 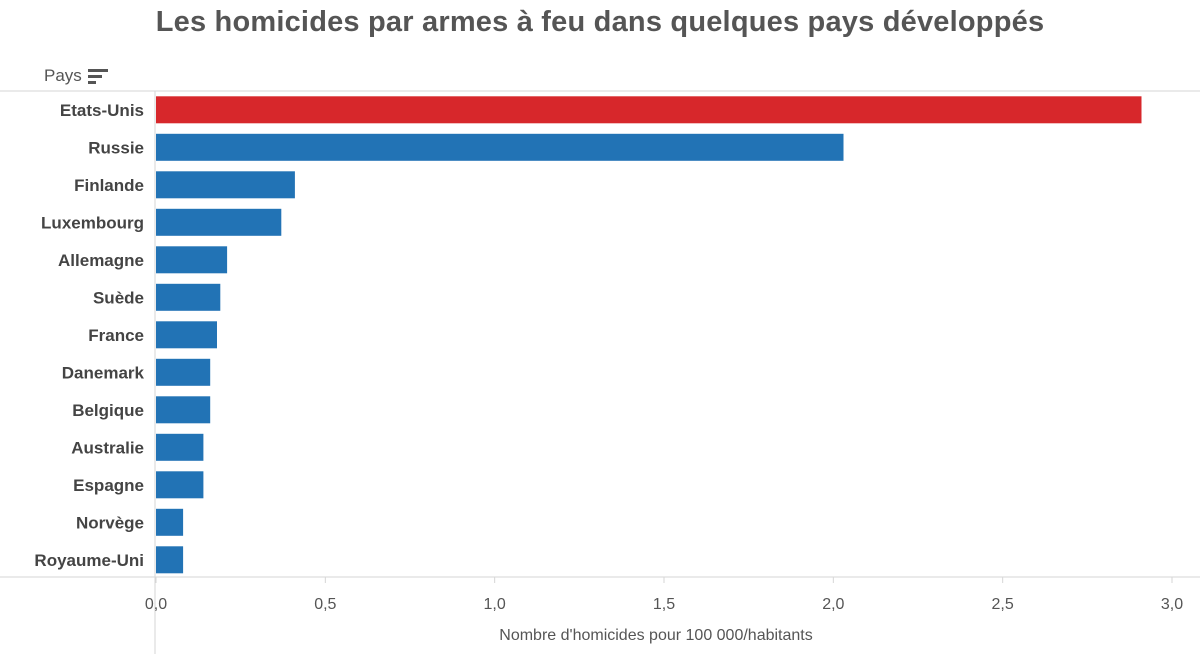 I want to click on bar-danemark, so click(x=183, y=372).